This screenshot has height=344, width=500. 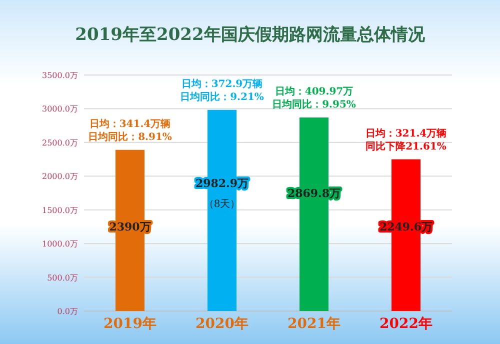 What do you see at coordinates (60, 177) in the screenshot?
I see `y-tick-label: 2000.0万` at bounding box center [60, 177].